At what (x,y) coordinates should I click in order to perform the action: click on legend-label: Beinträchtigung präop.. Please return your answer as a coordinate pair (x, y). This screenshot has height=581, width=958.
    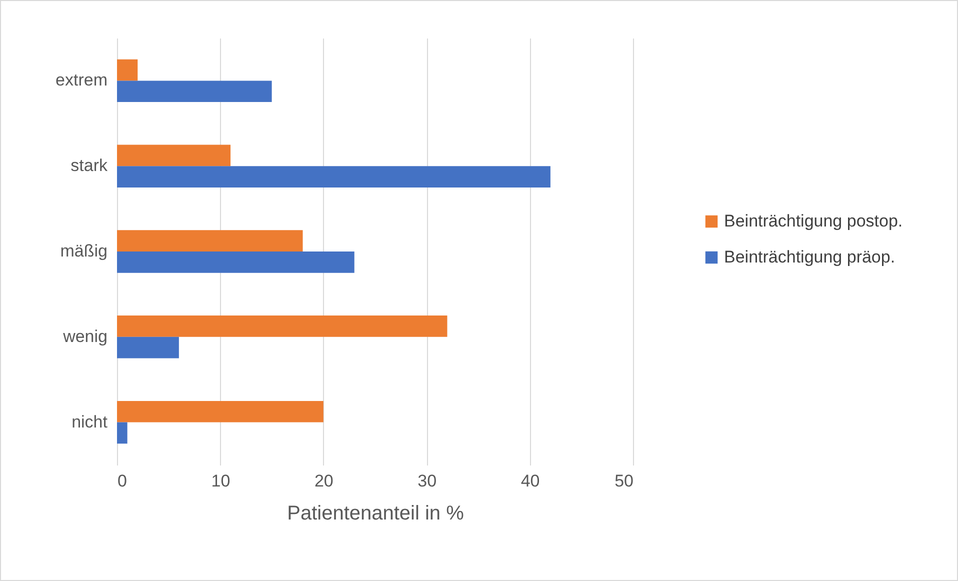
    Looking at the image, I should click on (810, 257).